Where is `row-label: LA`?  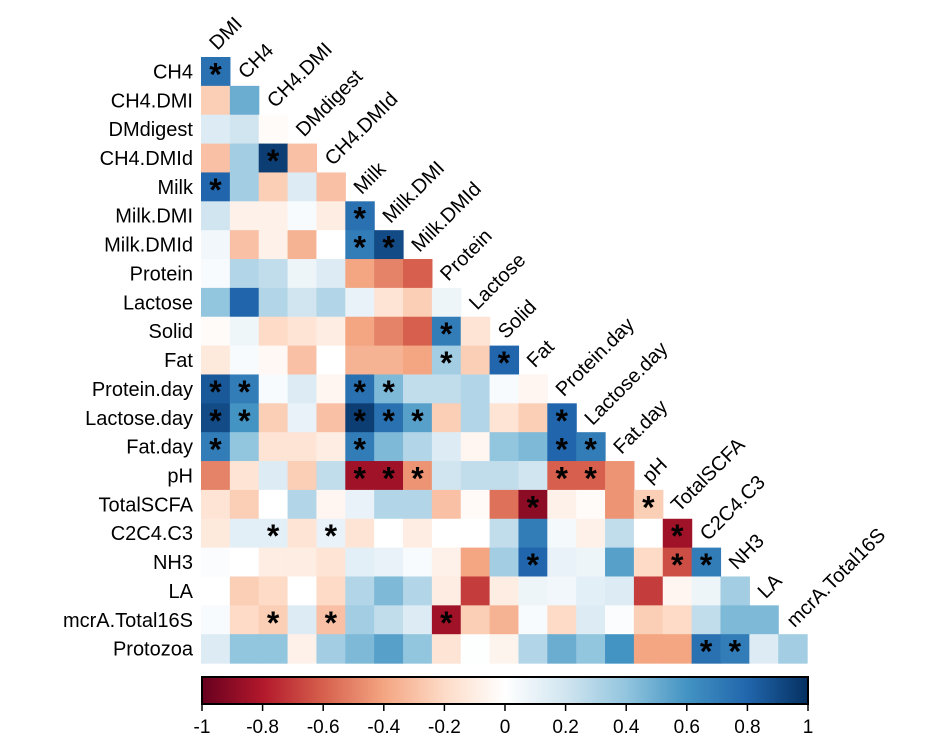 row-label: LA is located at coordinates (181, 592).